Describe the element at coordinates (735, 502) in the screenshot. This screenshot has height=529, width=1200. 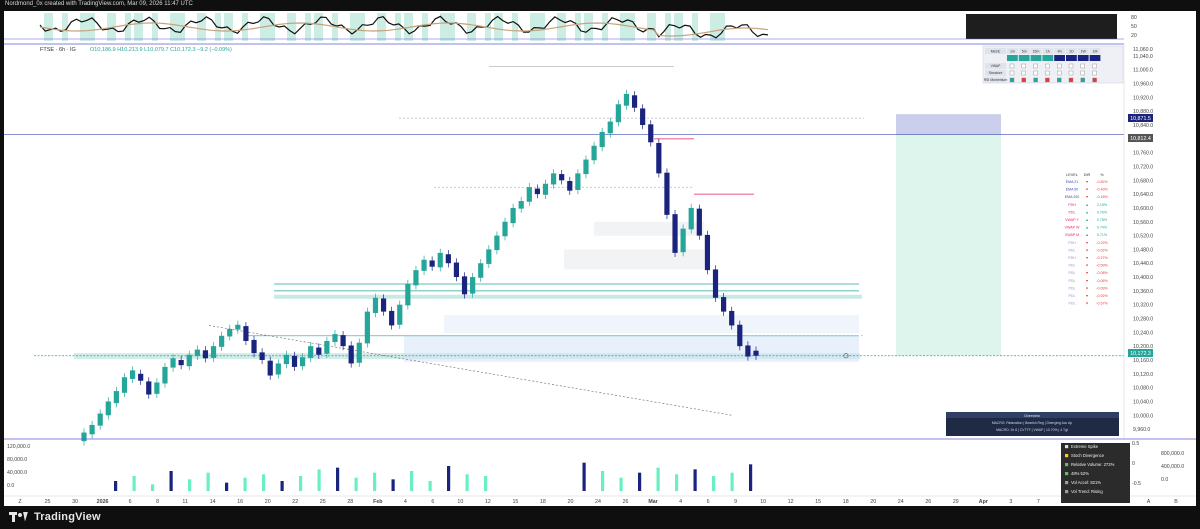
I see `time-tick-label: 9` at that location.